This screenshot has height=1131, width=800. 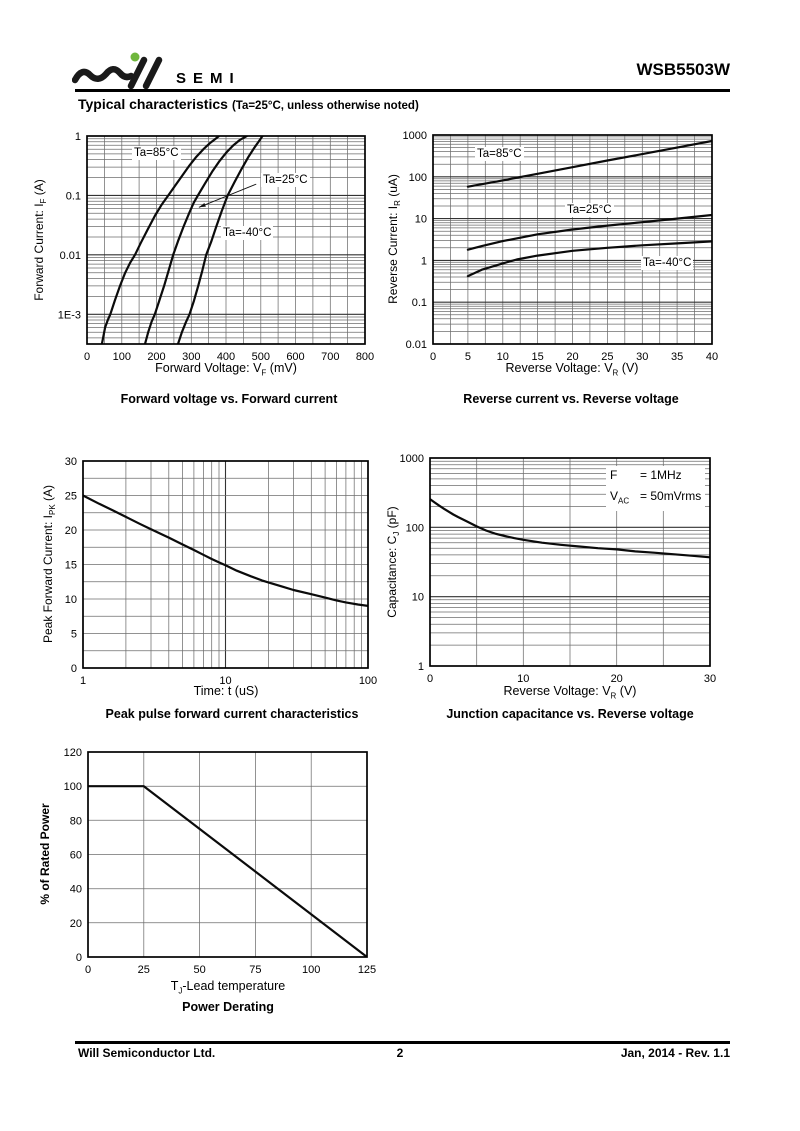 What do you see at coordinates (44, 854) in the screenshot?
I see `chart5-y-axis-label: % of Rated Power` at bounding box center [44, 854].